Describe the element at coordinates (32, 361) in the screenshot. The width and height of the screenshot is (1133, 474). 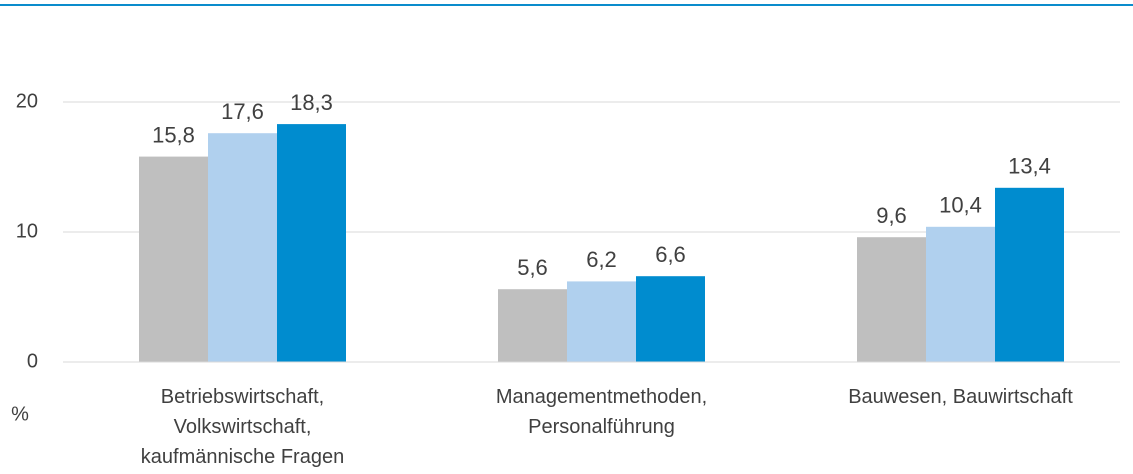
I see `y-tick-label: 0` at that location.